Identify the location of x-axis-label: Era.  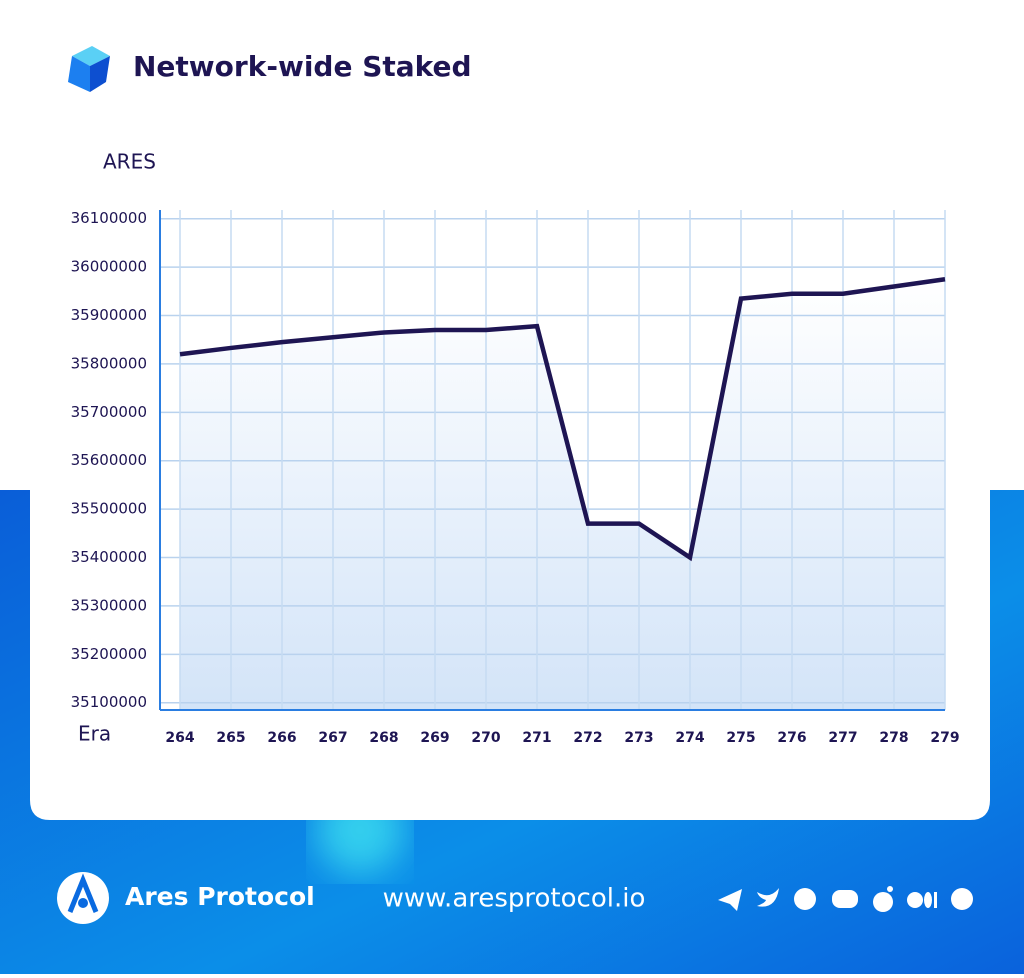
(94, 734).